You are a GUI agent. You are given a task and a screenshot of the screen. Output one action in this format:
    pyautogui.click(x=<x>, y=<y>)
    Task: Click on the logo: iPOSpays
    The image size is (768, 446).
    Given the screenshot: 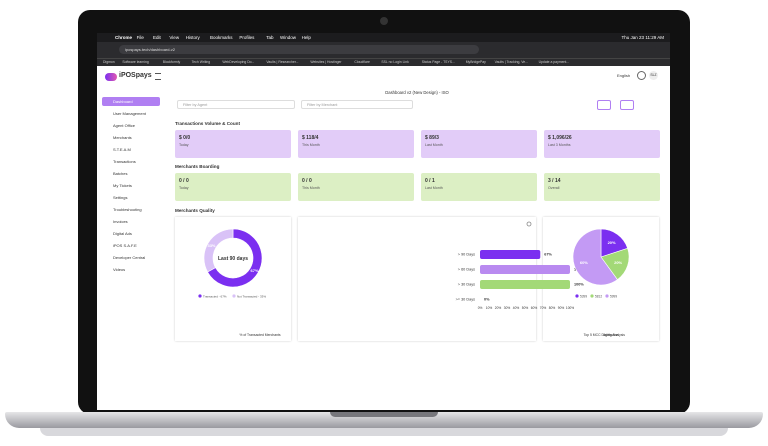 What is the action you would take?
    pyautogui.click(x=135, y=75)
    